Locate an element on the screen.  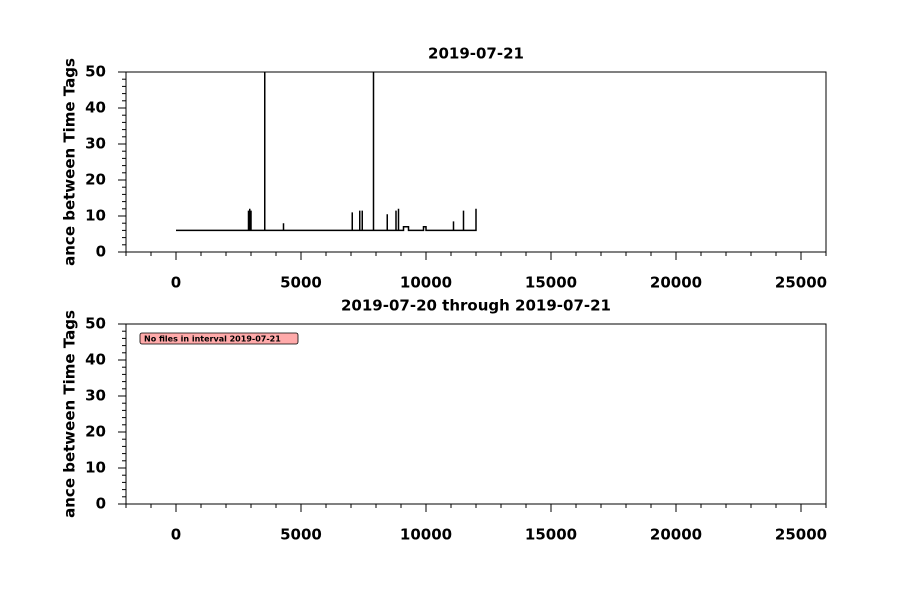
annotation-box is located at coordinates (219, 338).